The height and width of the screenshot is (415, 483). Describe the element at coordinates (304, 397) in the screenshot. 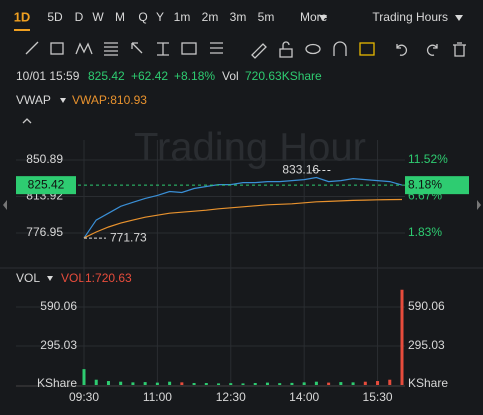

I see `x-tick-label: 14:00` at that location.